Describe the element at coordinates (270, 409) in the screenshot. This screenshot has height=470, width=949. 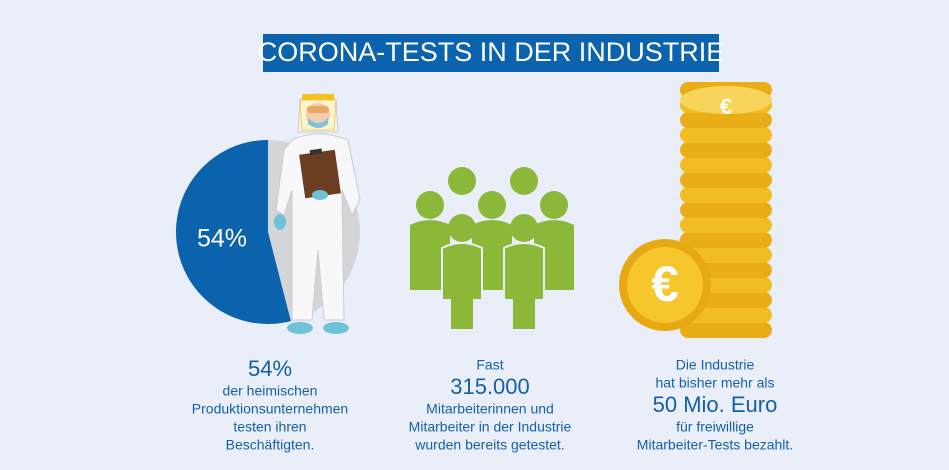
I see `panel-line: Produktionsunternehmen` at that location.